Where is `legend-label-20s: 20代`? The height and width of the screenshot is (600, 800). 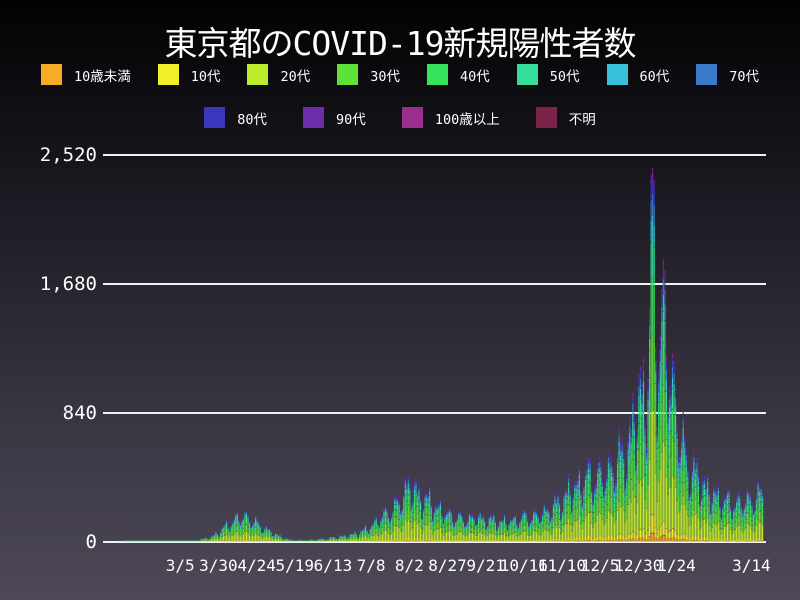
legend-label-20s: 20代 is located at coordinates (295, 76).